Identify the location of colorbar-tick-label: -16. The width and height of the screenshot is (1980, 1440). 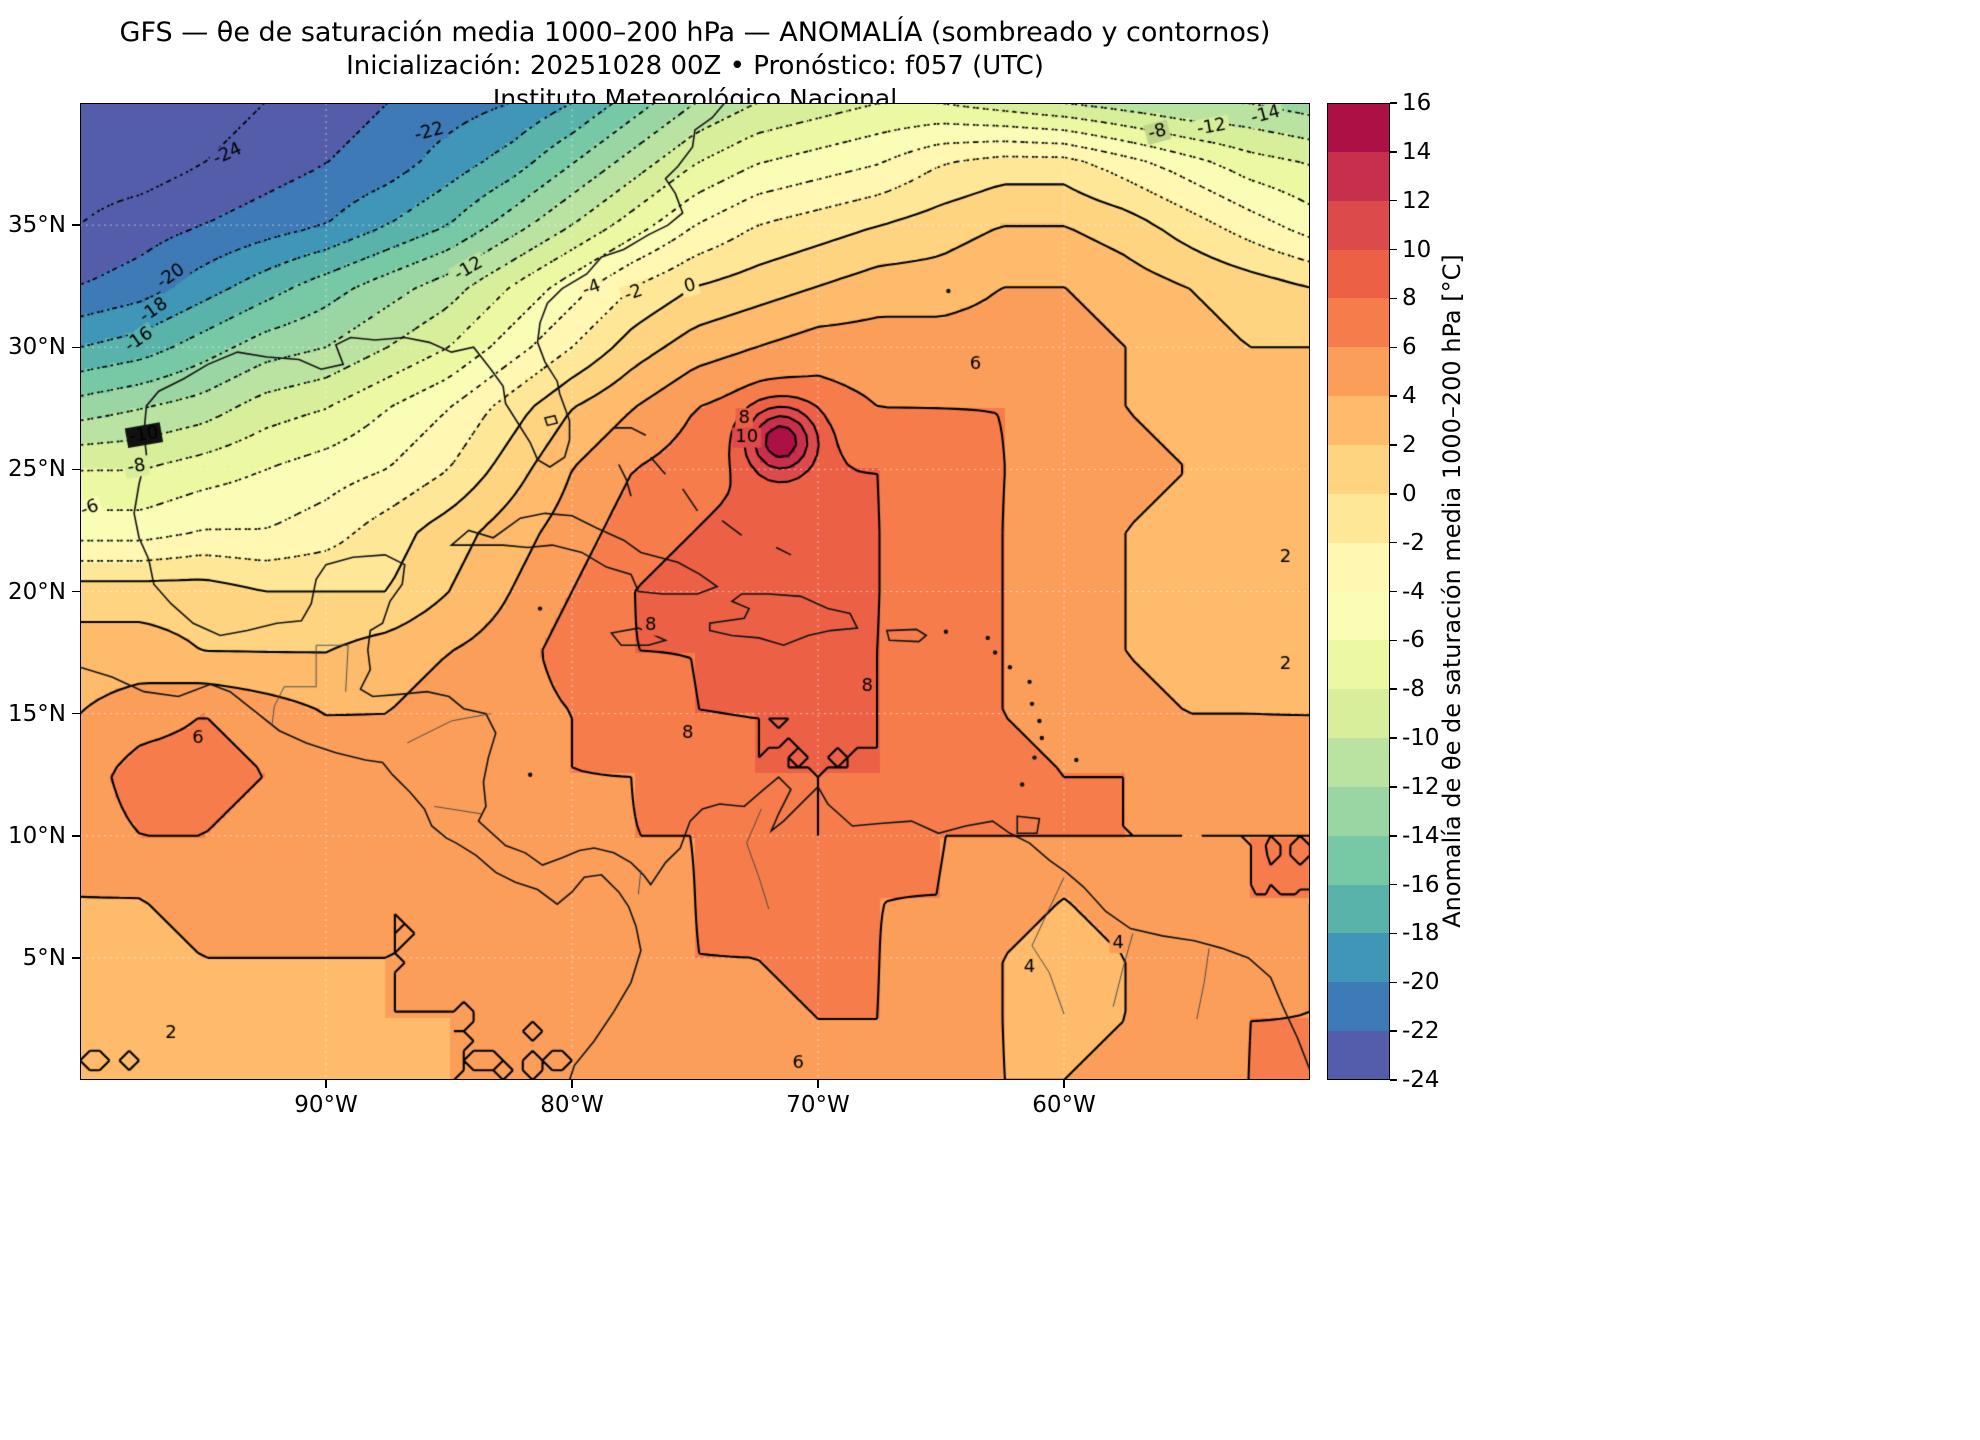
(1421, 884).